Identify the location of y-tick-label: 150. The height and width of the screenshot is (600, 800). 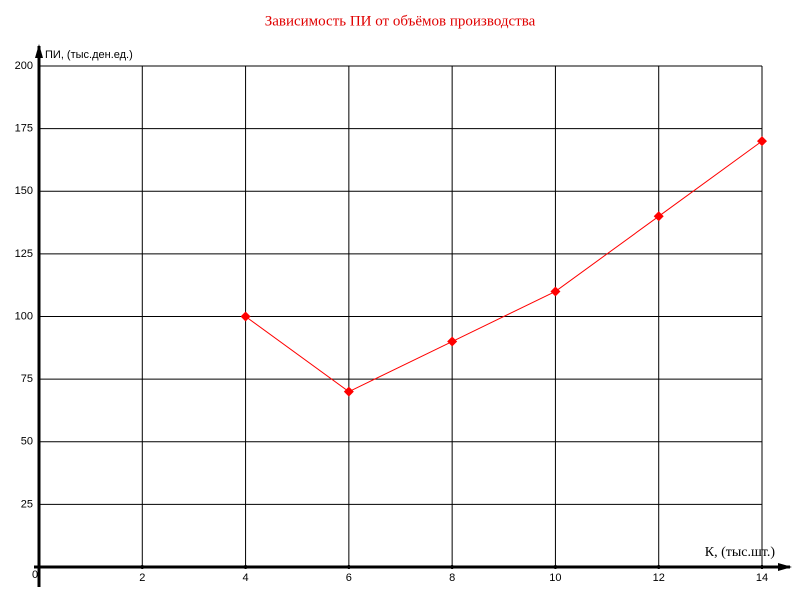
(24, 191).